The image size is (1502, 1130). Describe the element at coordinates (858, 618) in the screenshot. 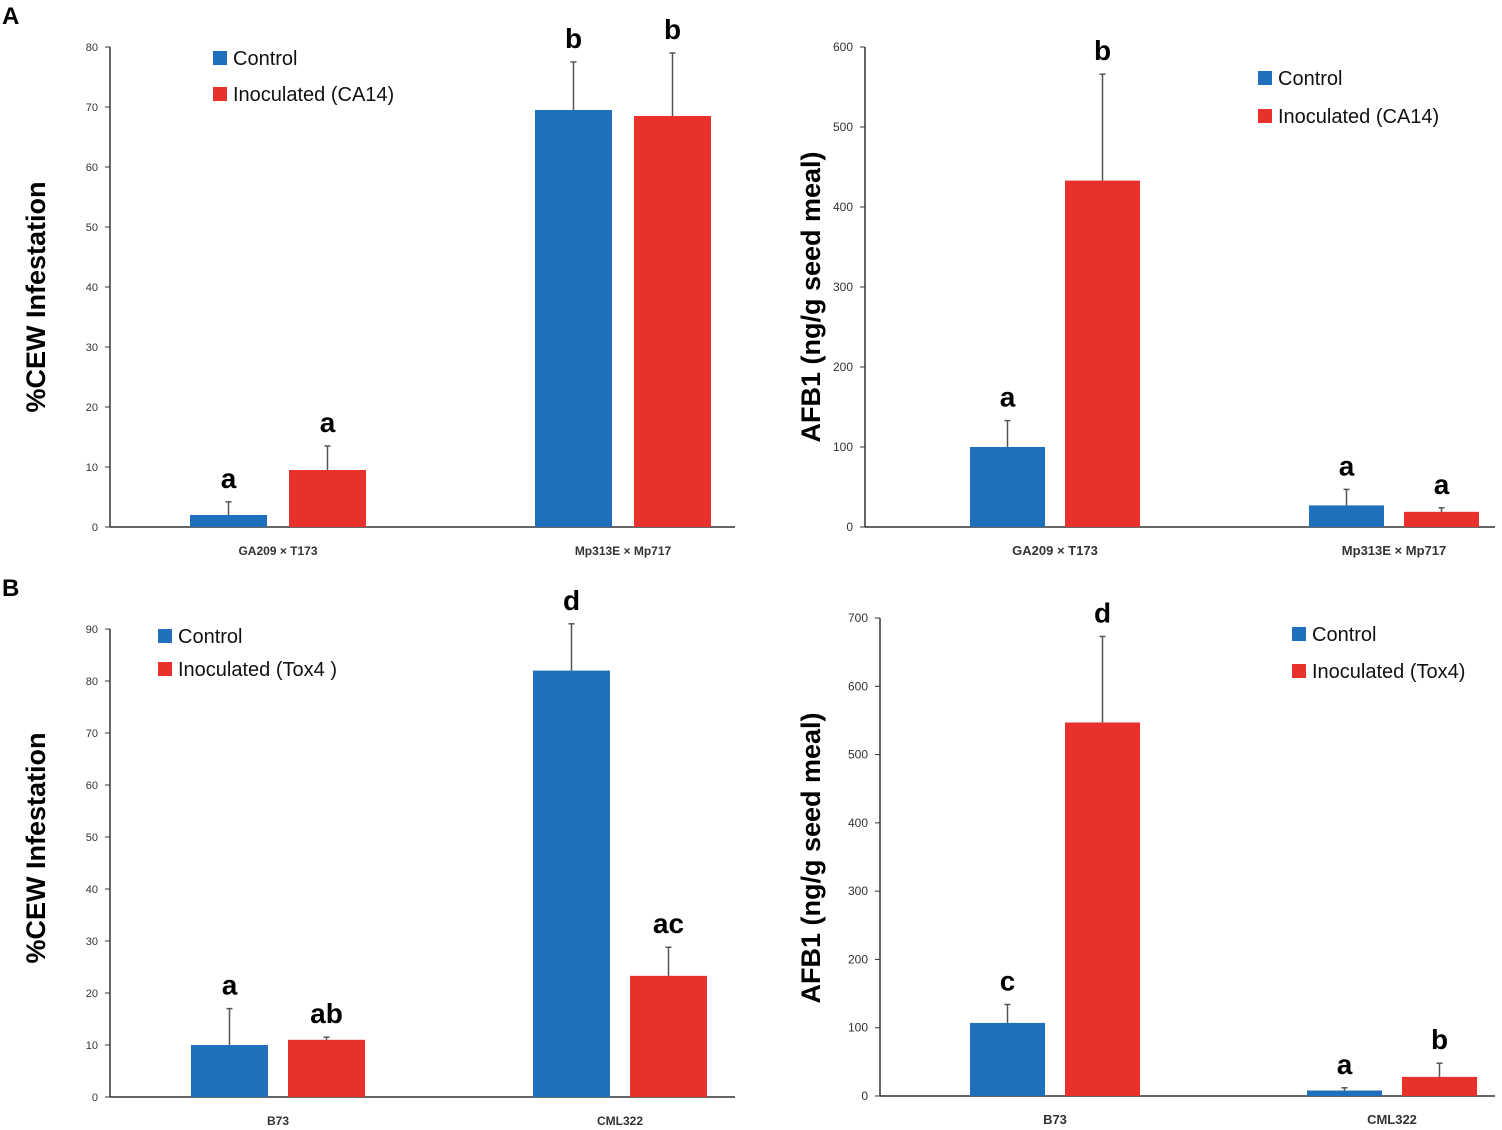

I see `y-tick-label: 700` at that location.